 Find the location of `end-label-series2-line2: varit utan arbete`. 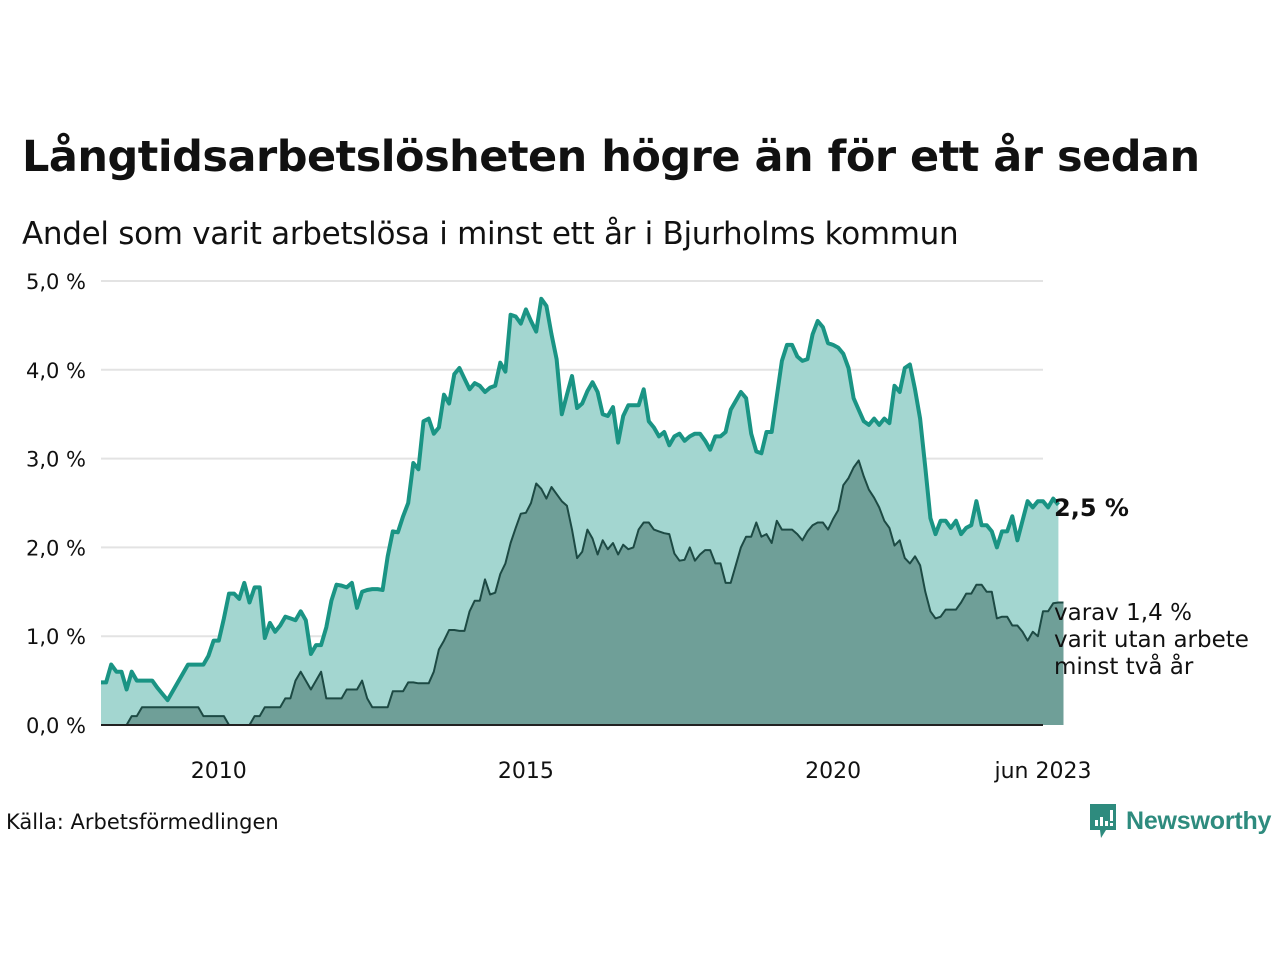

end-label-series2-line2: varit utan arbete is located at coordinates (1151, 640).